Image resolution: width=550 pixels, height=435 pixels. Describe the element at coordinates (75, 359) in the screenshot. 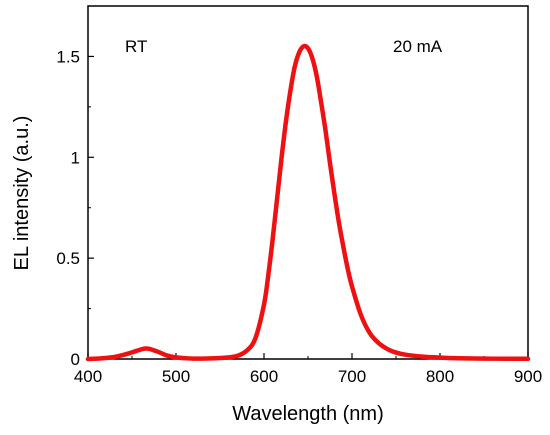

I see `y-tick-label: 0` at that location.